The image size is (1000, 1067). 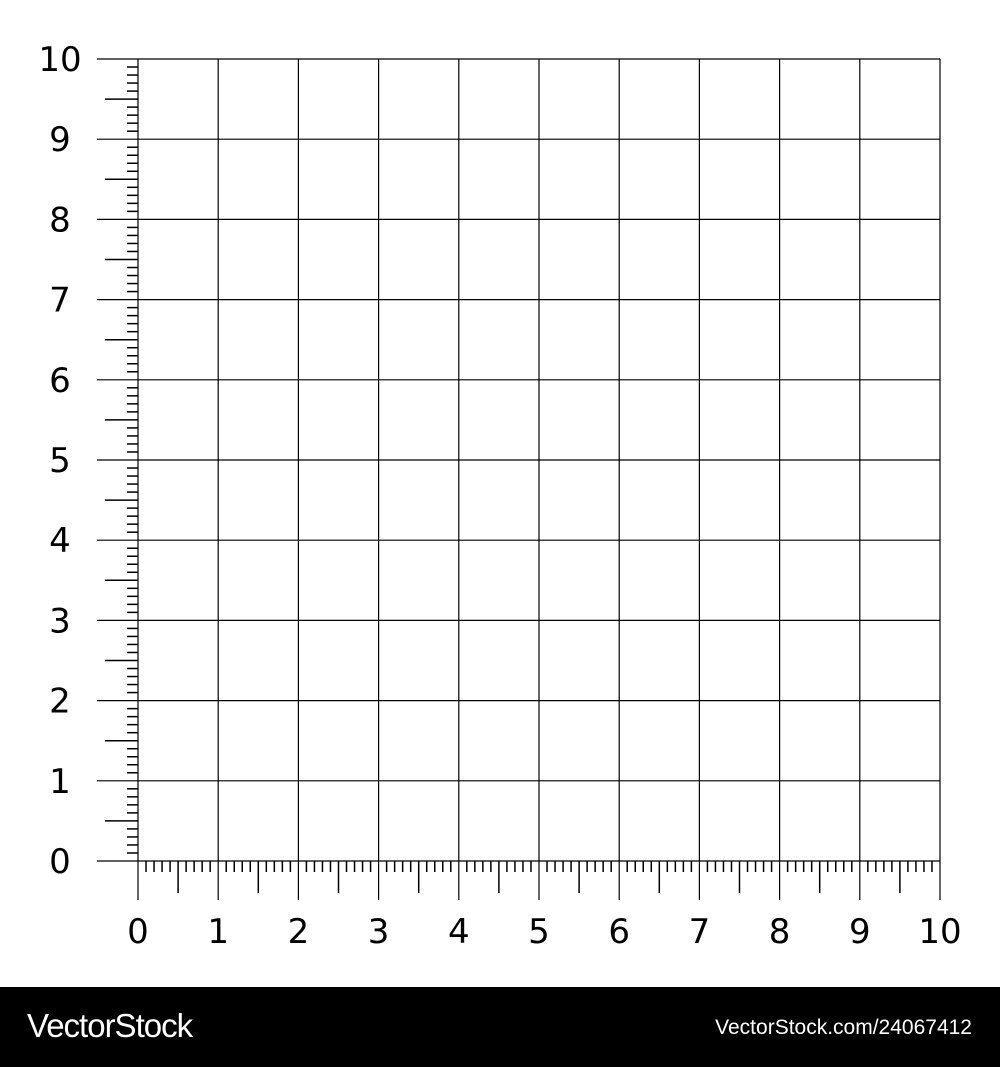 I want to click on y-tick-label: 5, so click(x=60, y=461).